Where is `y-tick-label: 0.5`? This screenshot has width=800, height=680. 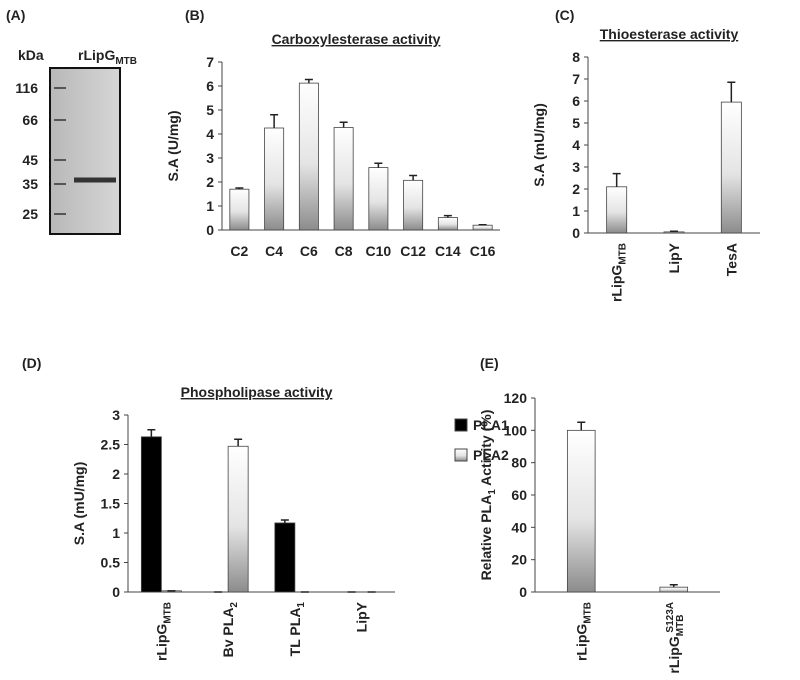 y-tick-label: 0.5 is located at coordinates (111, 563).